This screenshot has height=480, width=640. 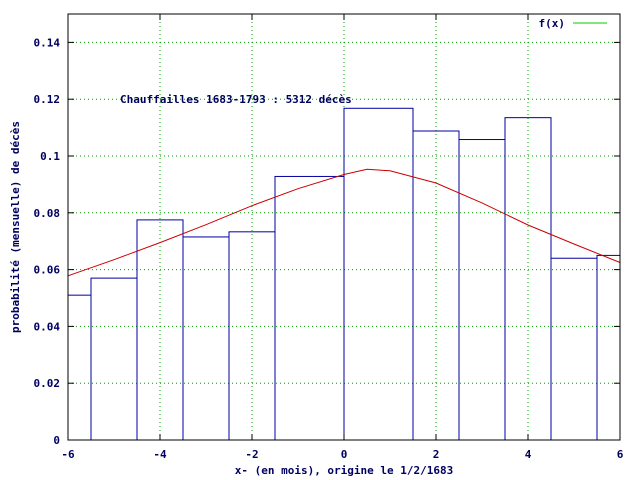 I want to click on x-tick-label: 6, so click(x=620, y=454).